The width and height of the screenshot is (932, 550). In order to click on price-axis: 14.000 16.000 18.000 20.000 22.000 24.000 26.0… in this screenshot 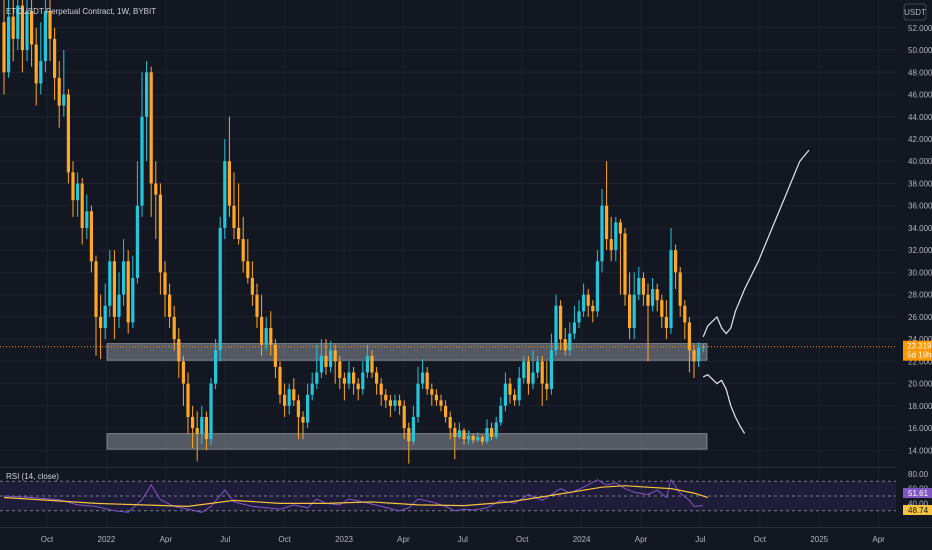, I will do `click(920, 240)`.